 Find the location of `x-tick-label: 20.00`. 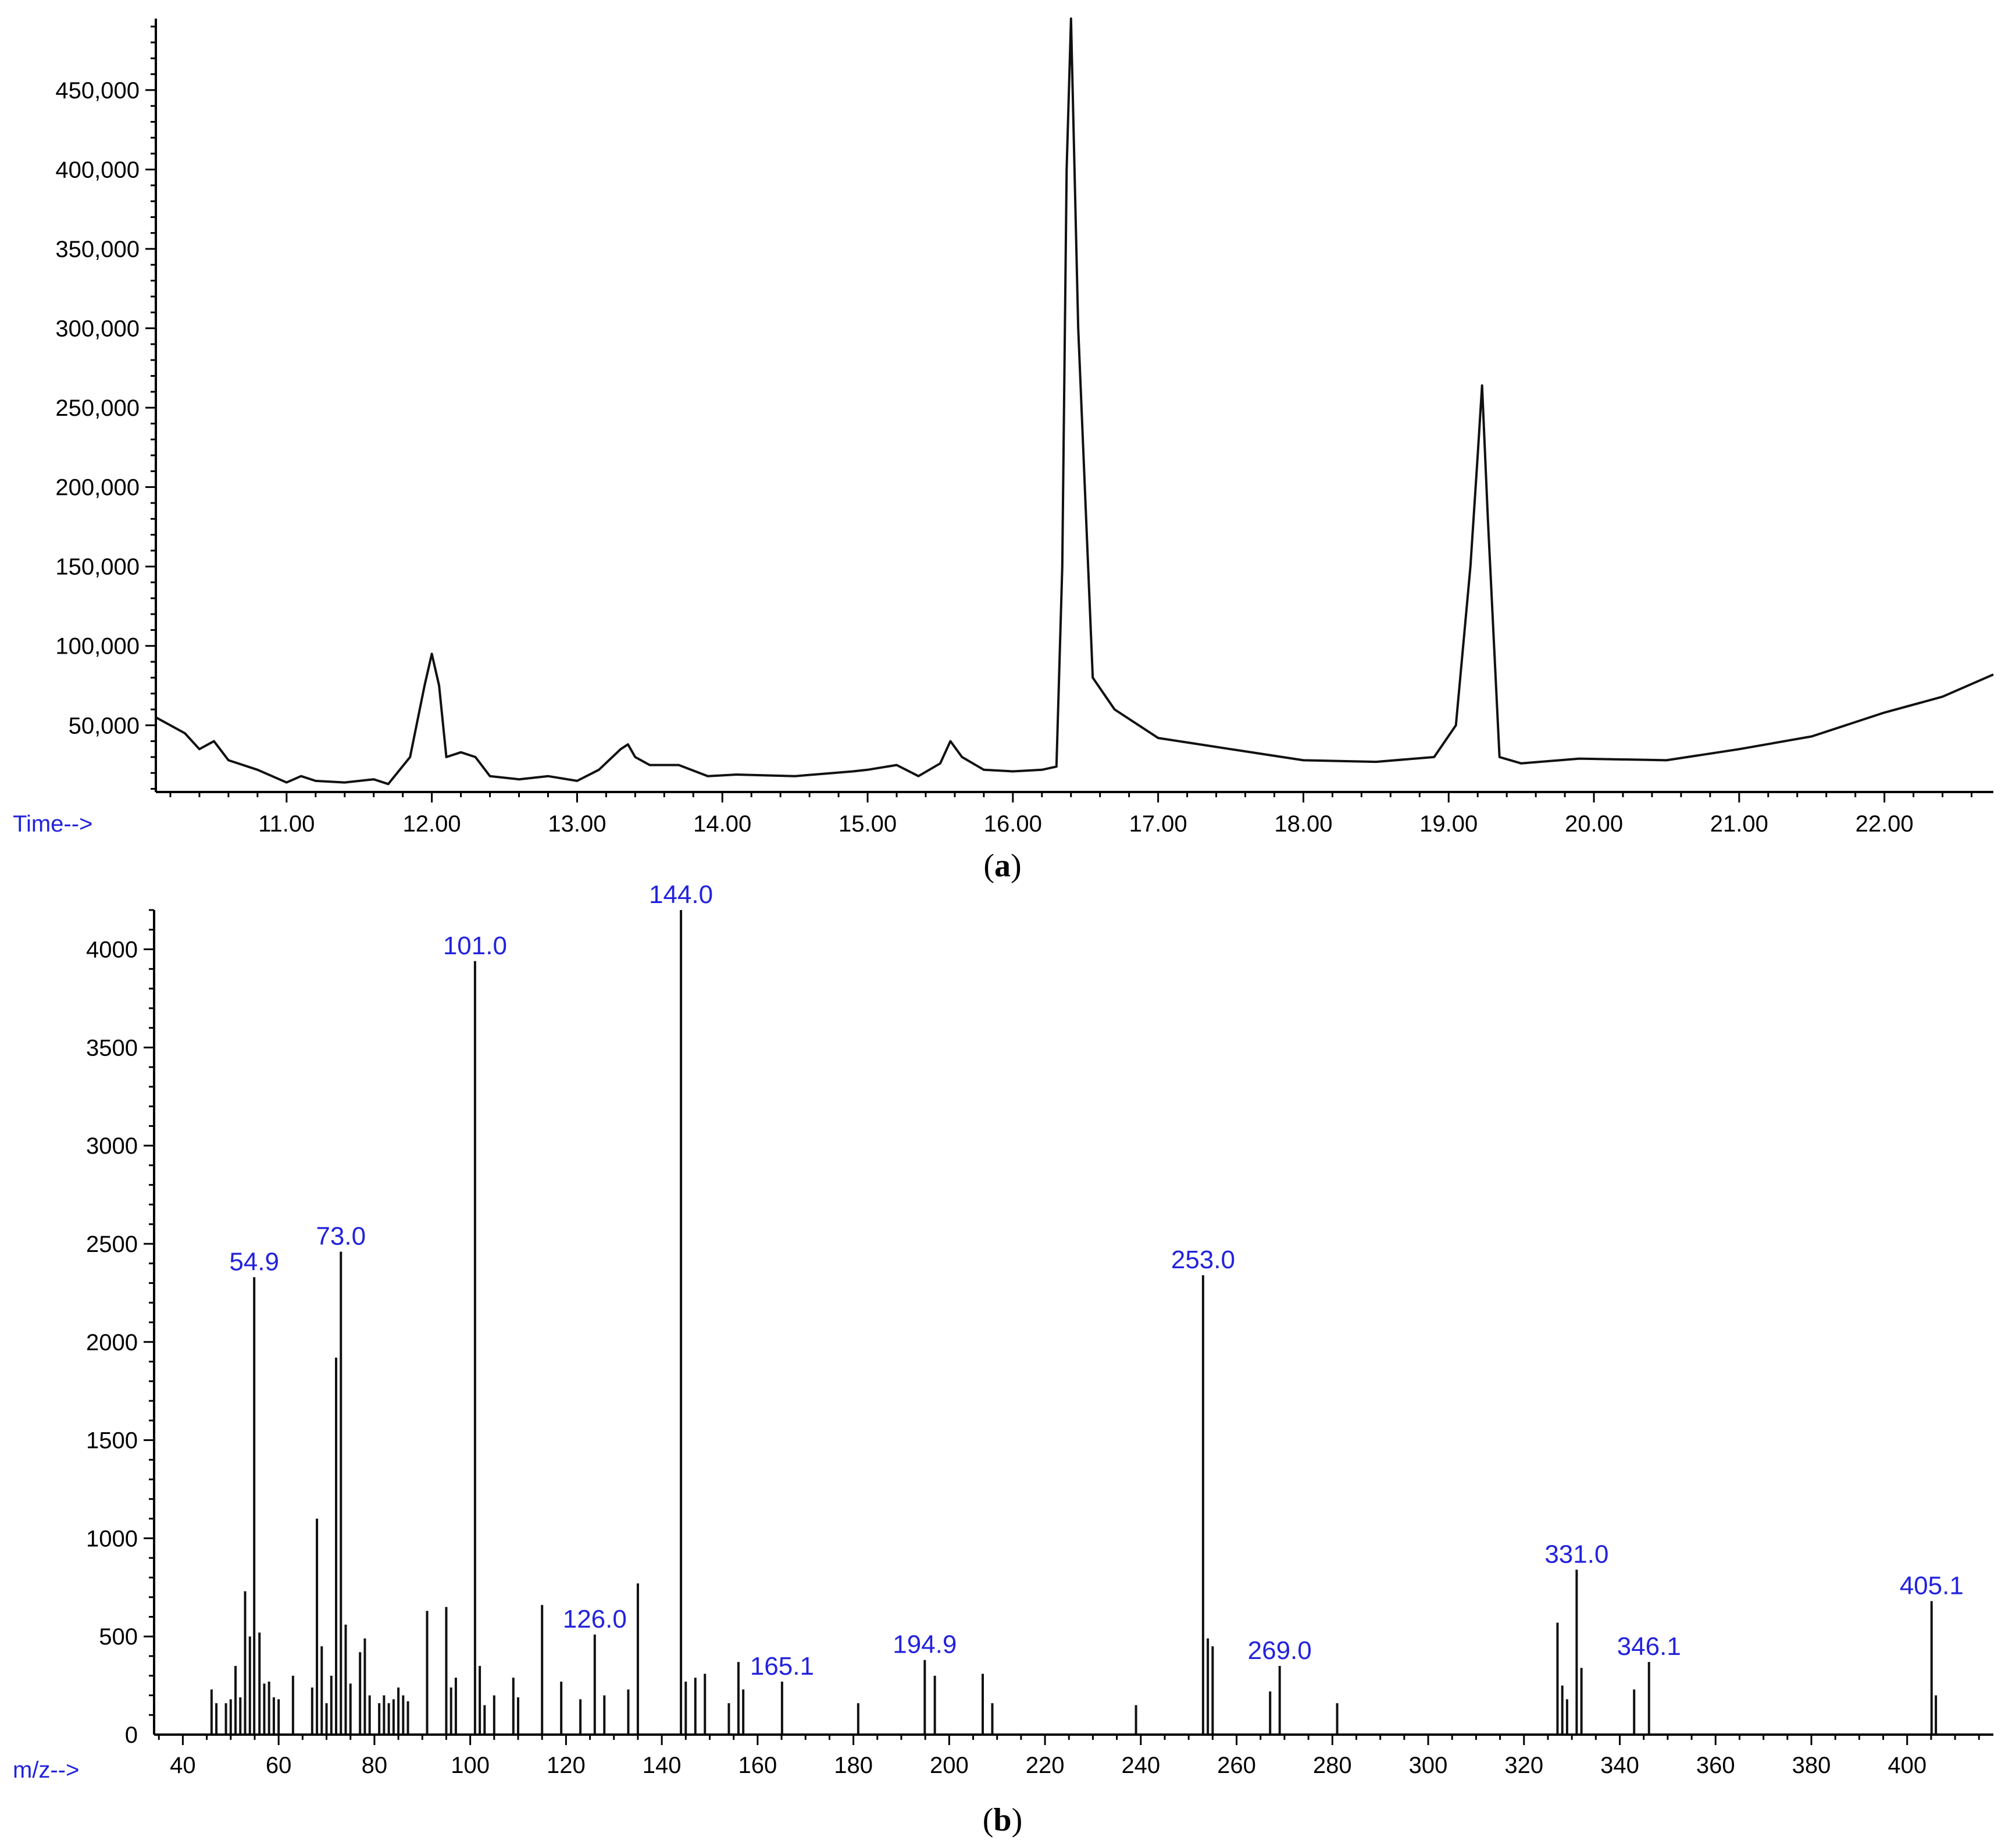

x-tick-label: 20.00 is located at coordinates (1594, 824).